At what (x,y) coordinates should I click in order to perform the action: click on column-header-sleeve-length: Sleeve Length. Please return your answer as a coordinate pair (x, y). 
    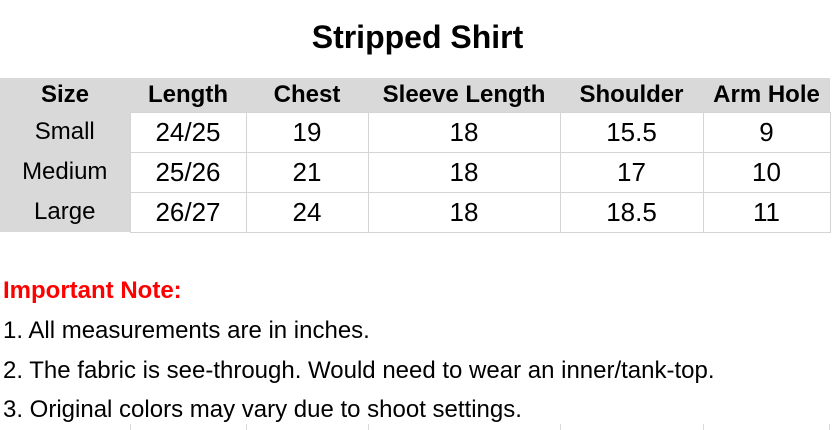
    Looking at the image, I should click on (464, 95).